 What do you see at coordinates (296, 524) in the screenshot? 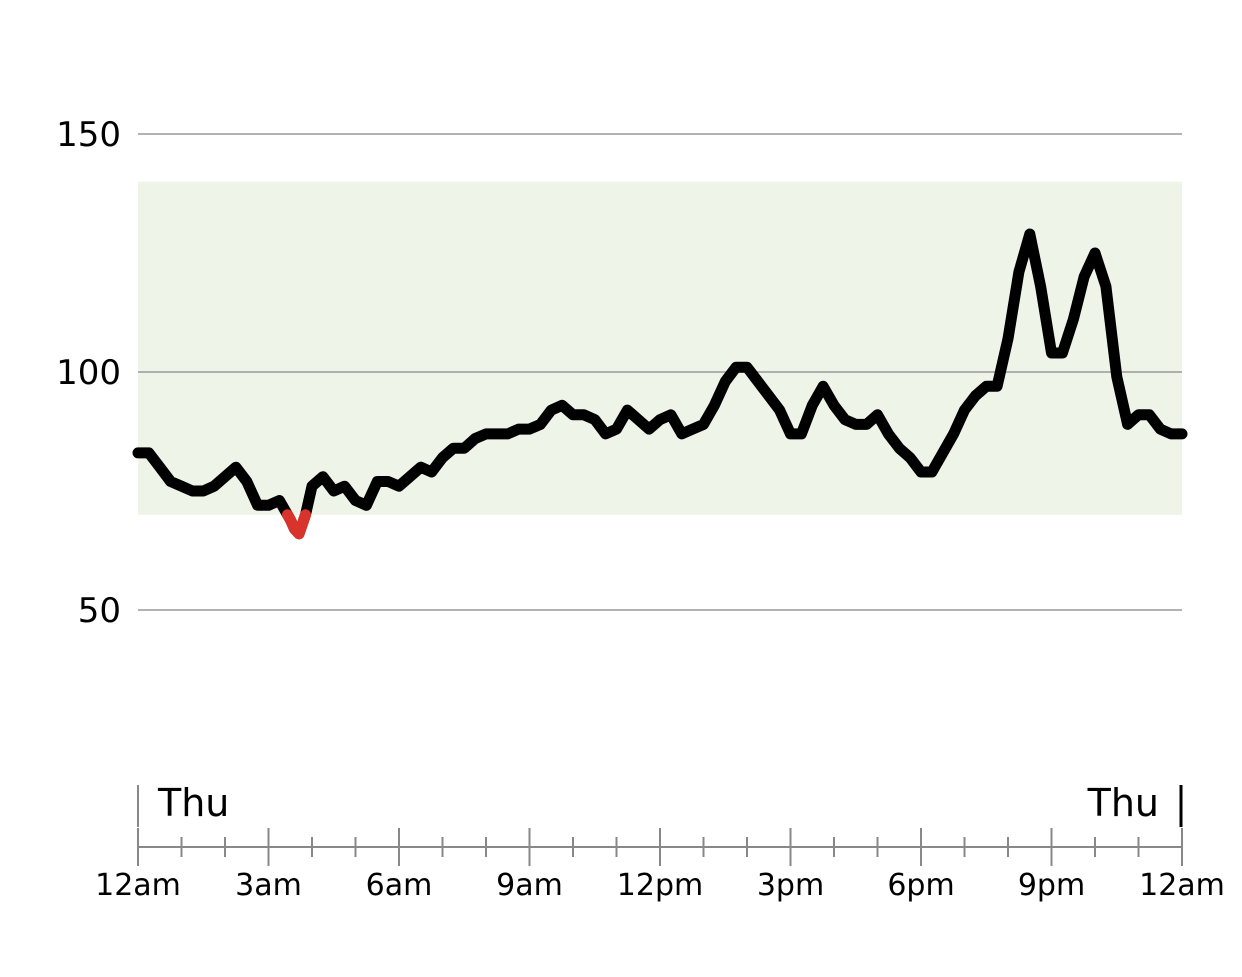
I see `low-glucose-segment` at bounding box center [296, 524].